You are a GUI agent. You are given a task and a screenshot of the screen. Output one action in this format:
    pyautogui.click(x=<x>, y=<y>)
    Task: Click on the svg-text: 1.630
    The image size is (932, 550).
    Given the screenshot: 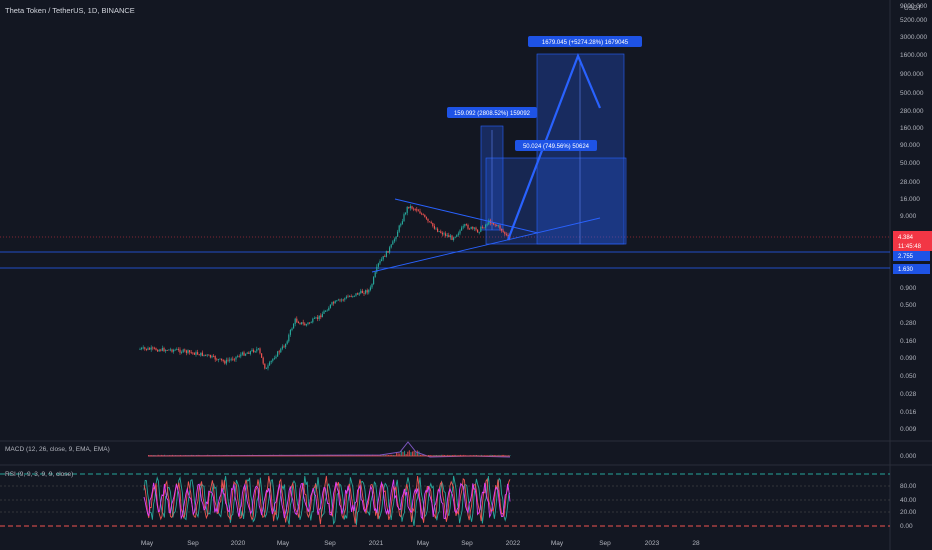 What is the action you would take?
    pyautogui.click(x=906, y=270)
    